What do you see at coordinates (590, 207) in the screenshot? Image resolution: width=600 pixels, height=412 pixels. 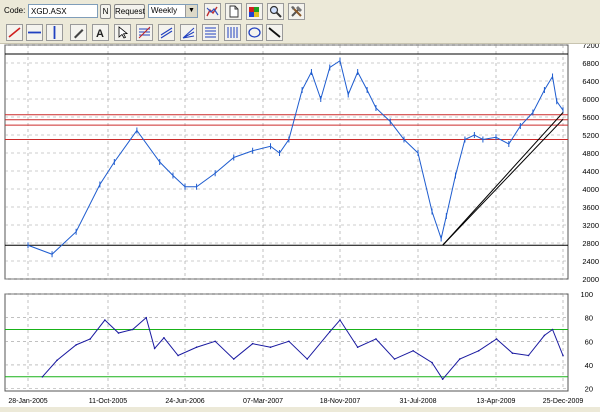 I see `price-y-tick-label: 3600` at bounding box center [590, 207].